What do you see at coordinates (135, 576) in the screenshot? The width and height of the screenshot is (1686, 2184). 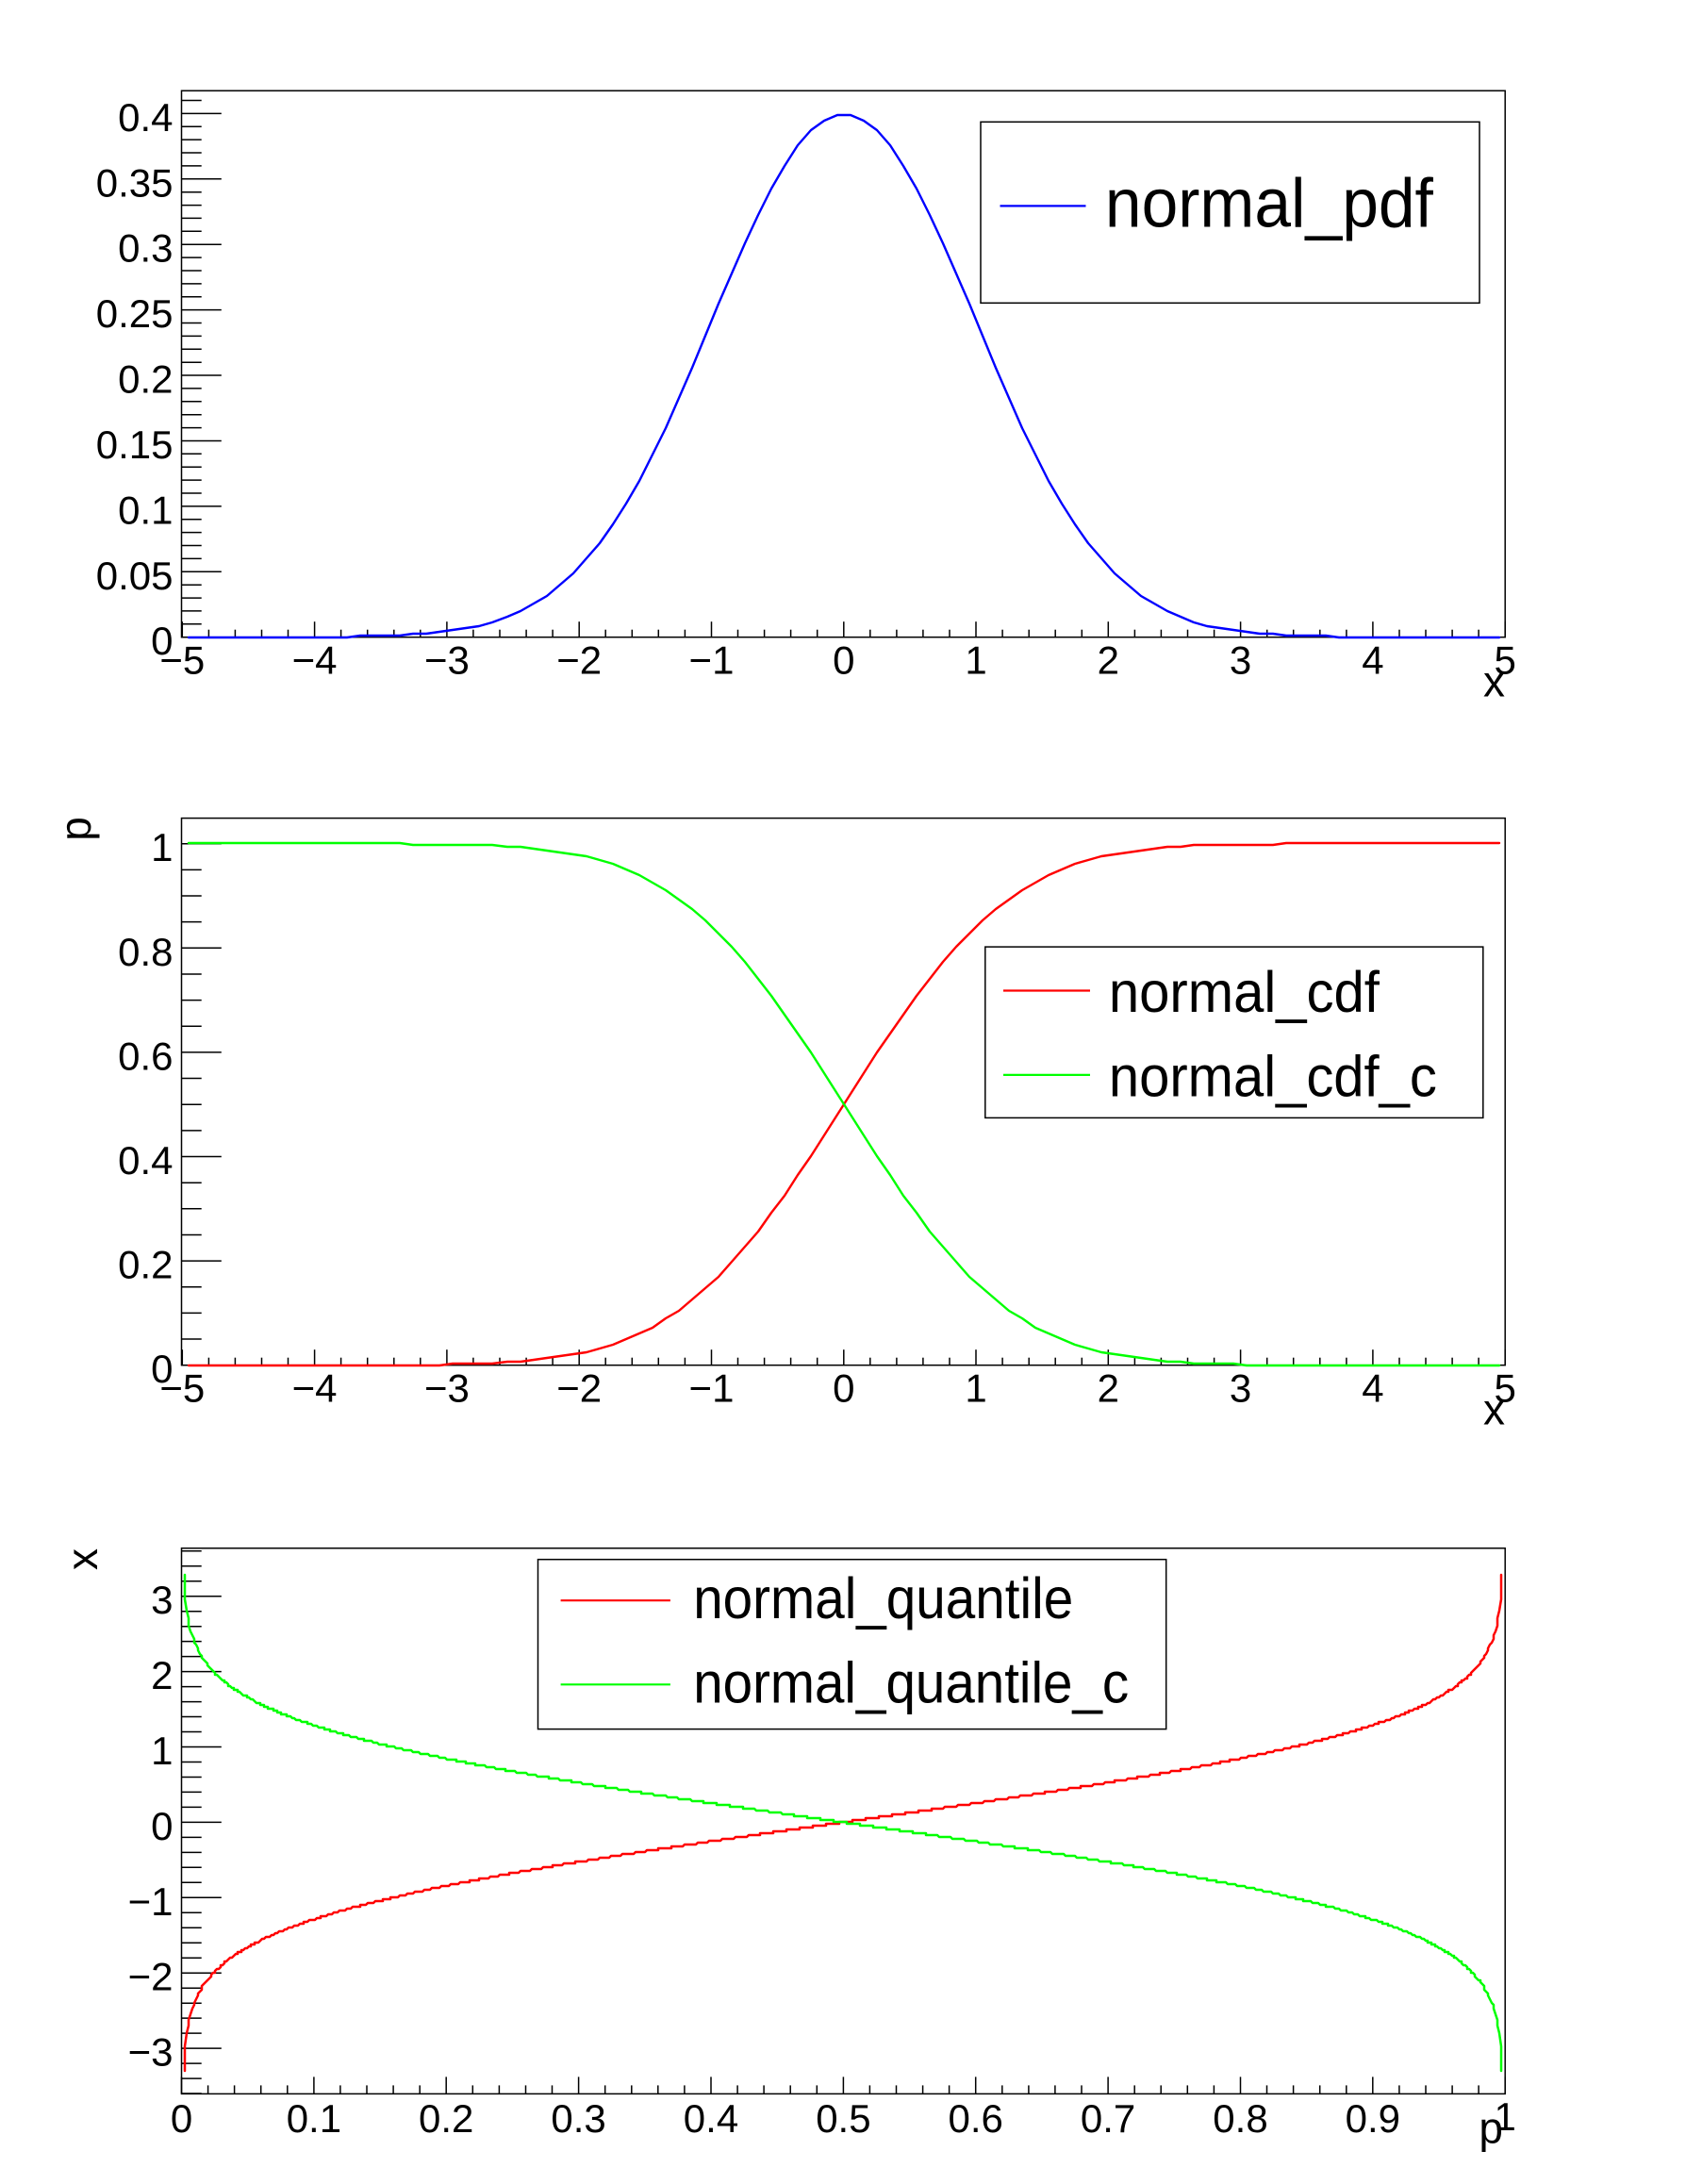 I see `svg-text: 0.05` at bounding box center [135, 576].